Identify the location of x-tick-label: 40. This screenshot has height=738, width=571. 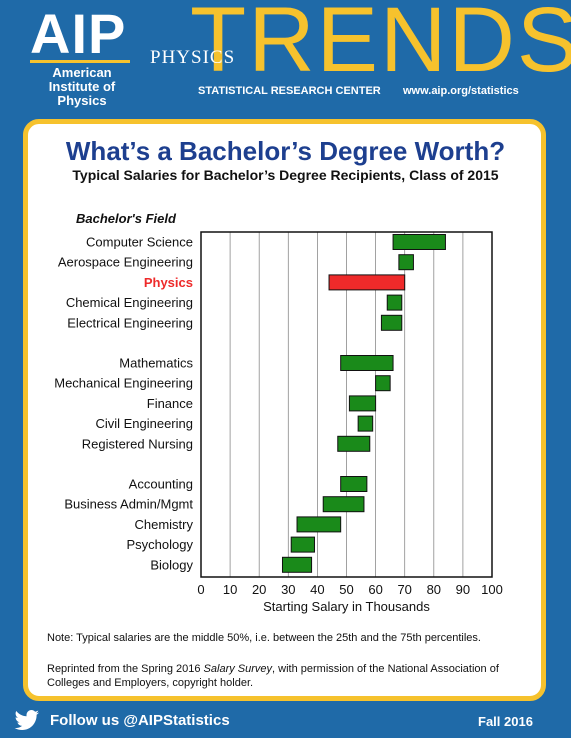
(317, 589).